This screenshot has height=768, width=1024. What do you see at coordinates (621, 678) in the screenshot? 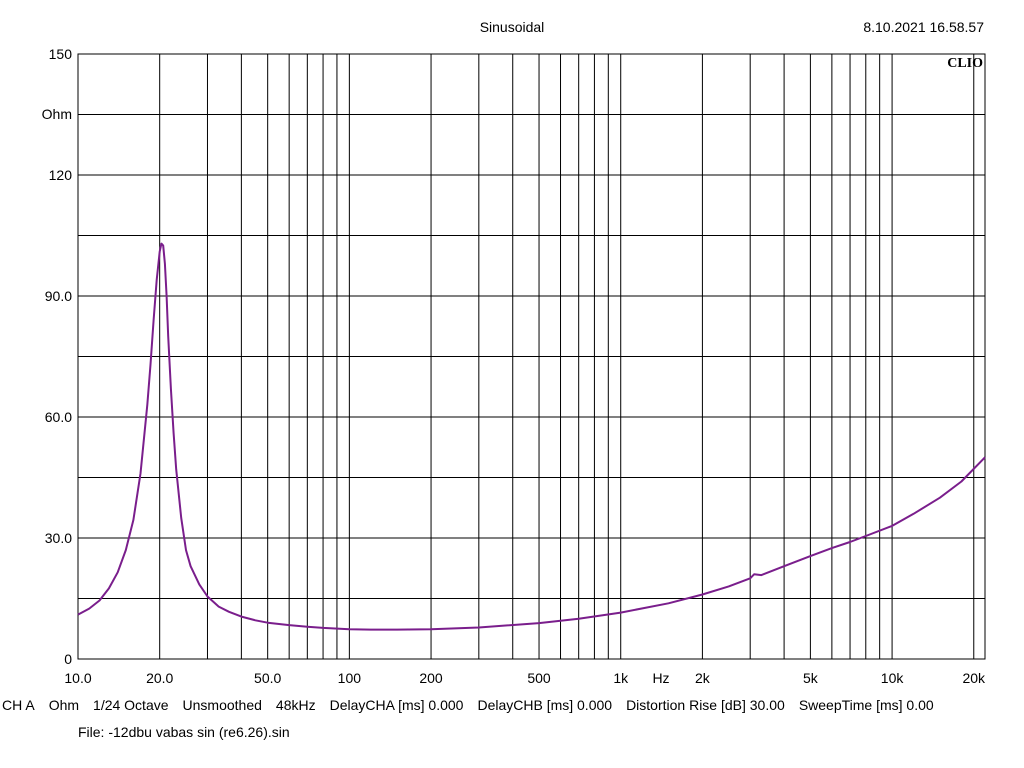
I see `x-tick-label: 1k` at bounding box center [621, 678].